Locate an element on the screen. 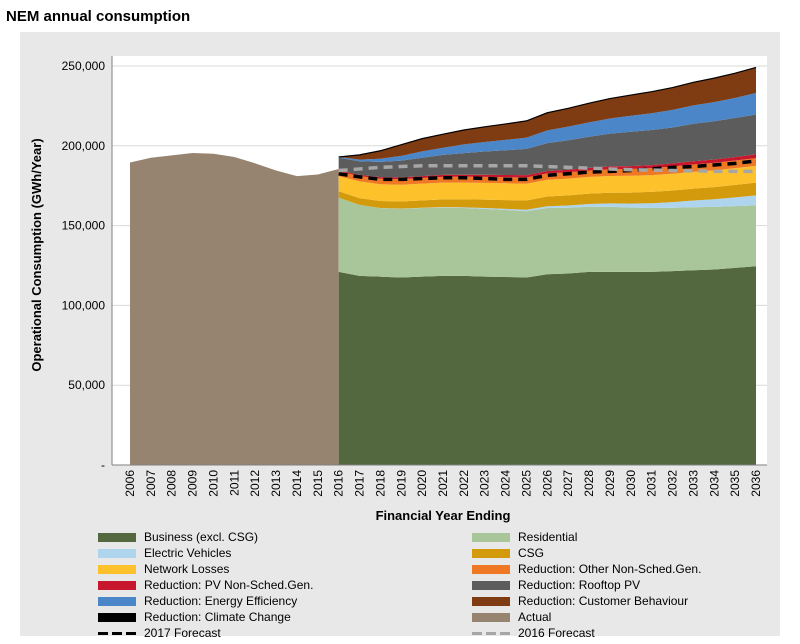 The image size is (800, 644). legend-label: 2016 Forecast is located at coordinates (556, 633).